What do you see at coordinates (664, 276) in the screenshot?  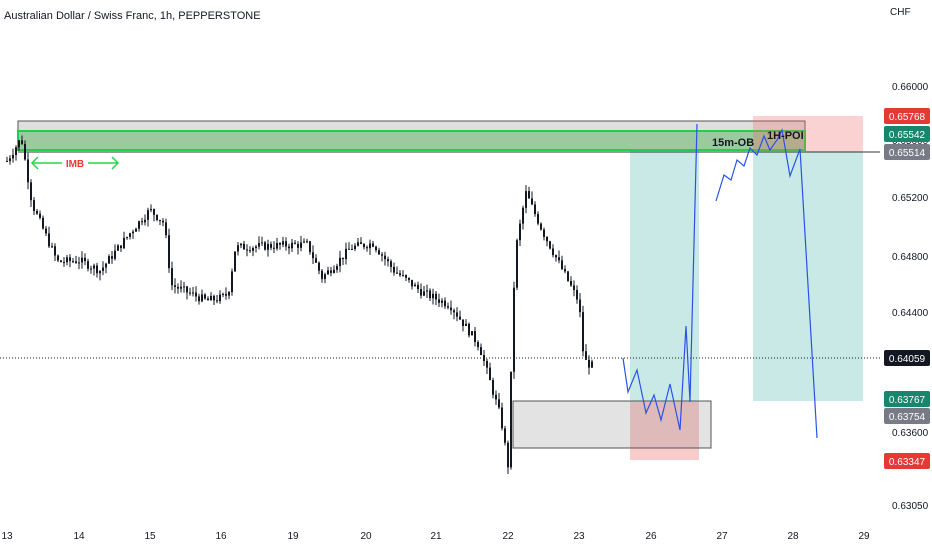 I see `long-target-zone` at bounding box center [664, 276].